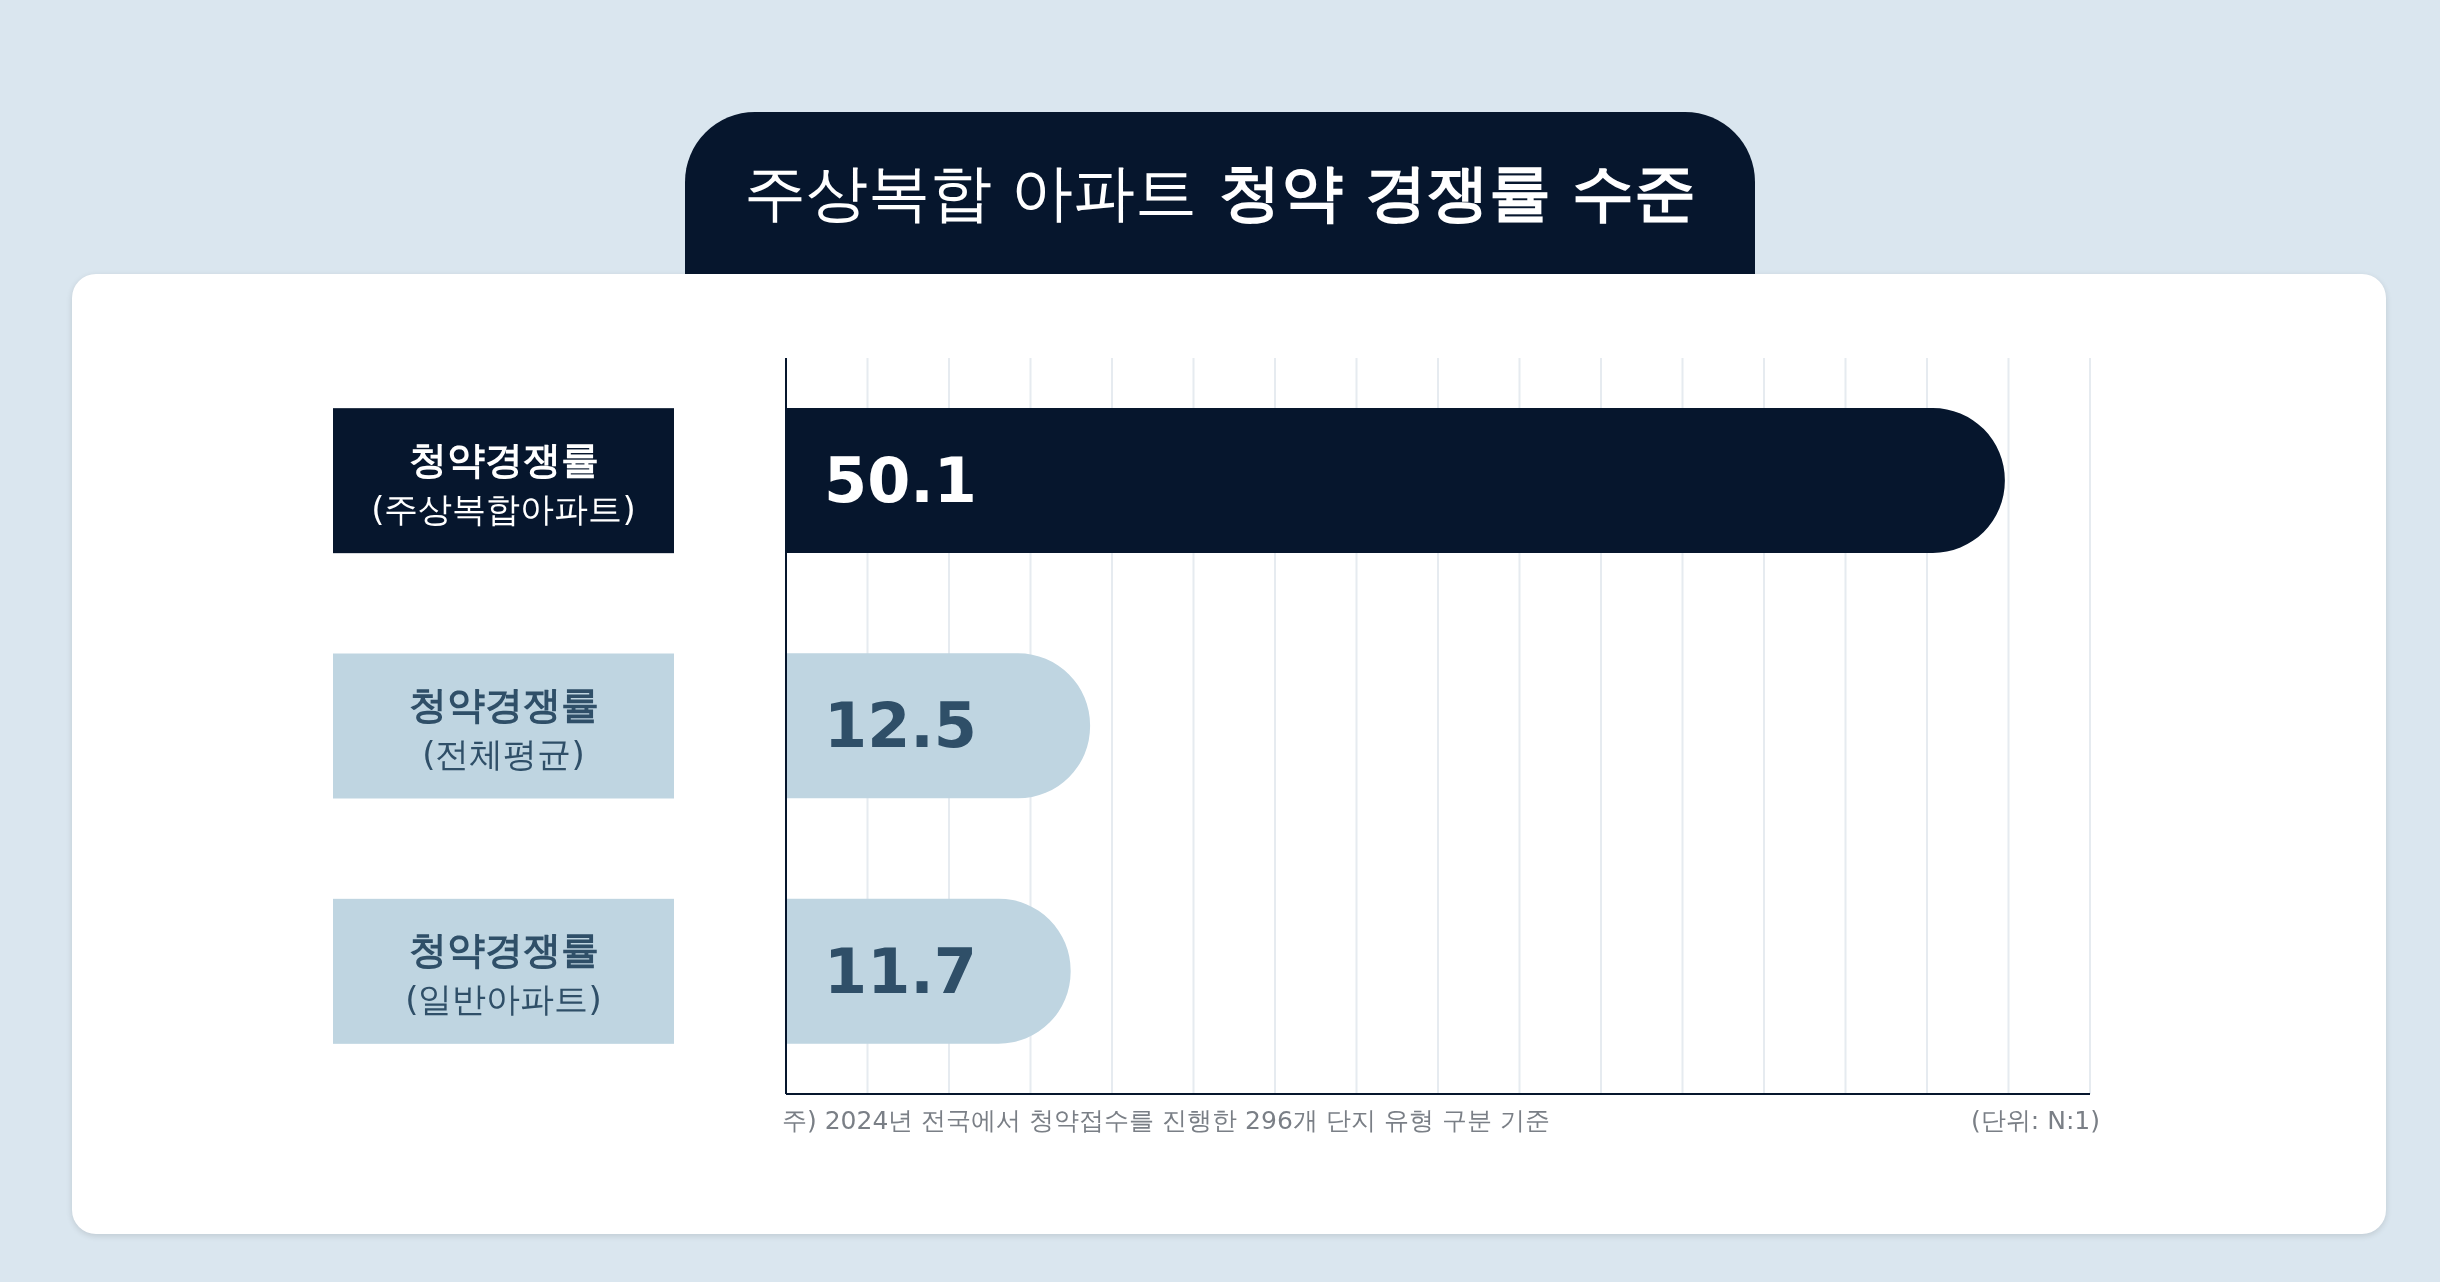 The width and height of the screenshot is (2440, 1282). What do you see at coordinates (1220, 192) in the screenshot?
I see `chart-title: 주상복합 아파트 청약 경쟁률 수준` at bounding box center [1220, 192].